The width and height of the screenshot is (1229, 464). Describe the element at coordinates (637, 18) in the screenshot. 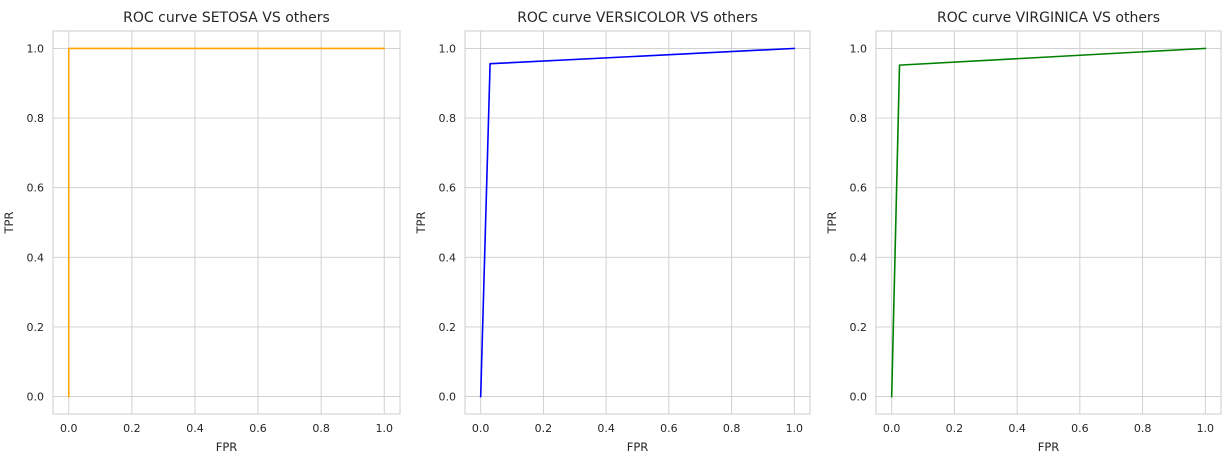

I see `chart-title: ROC curve VERSICOLOR VS others` at that location.